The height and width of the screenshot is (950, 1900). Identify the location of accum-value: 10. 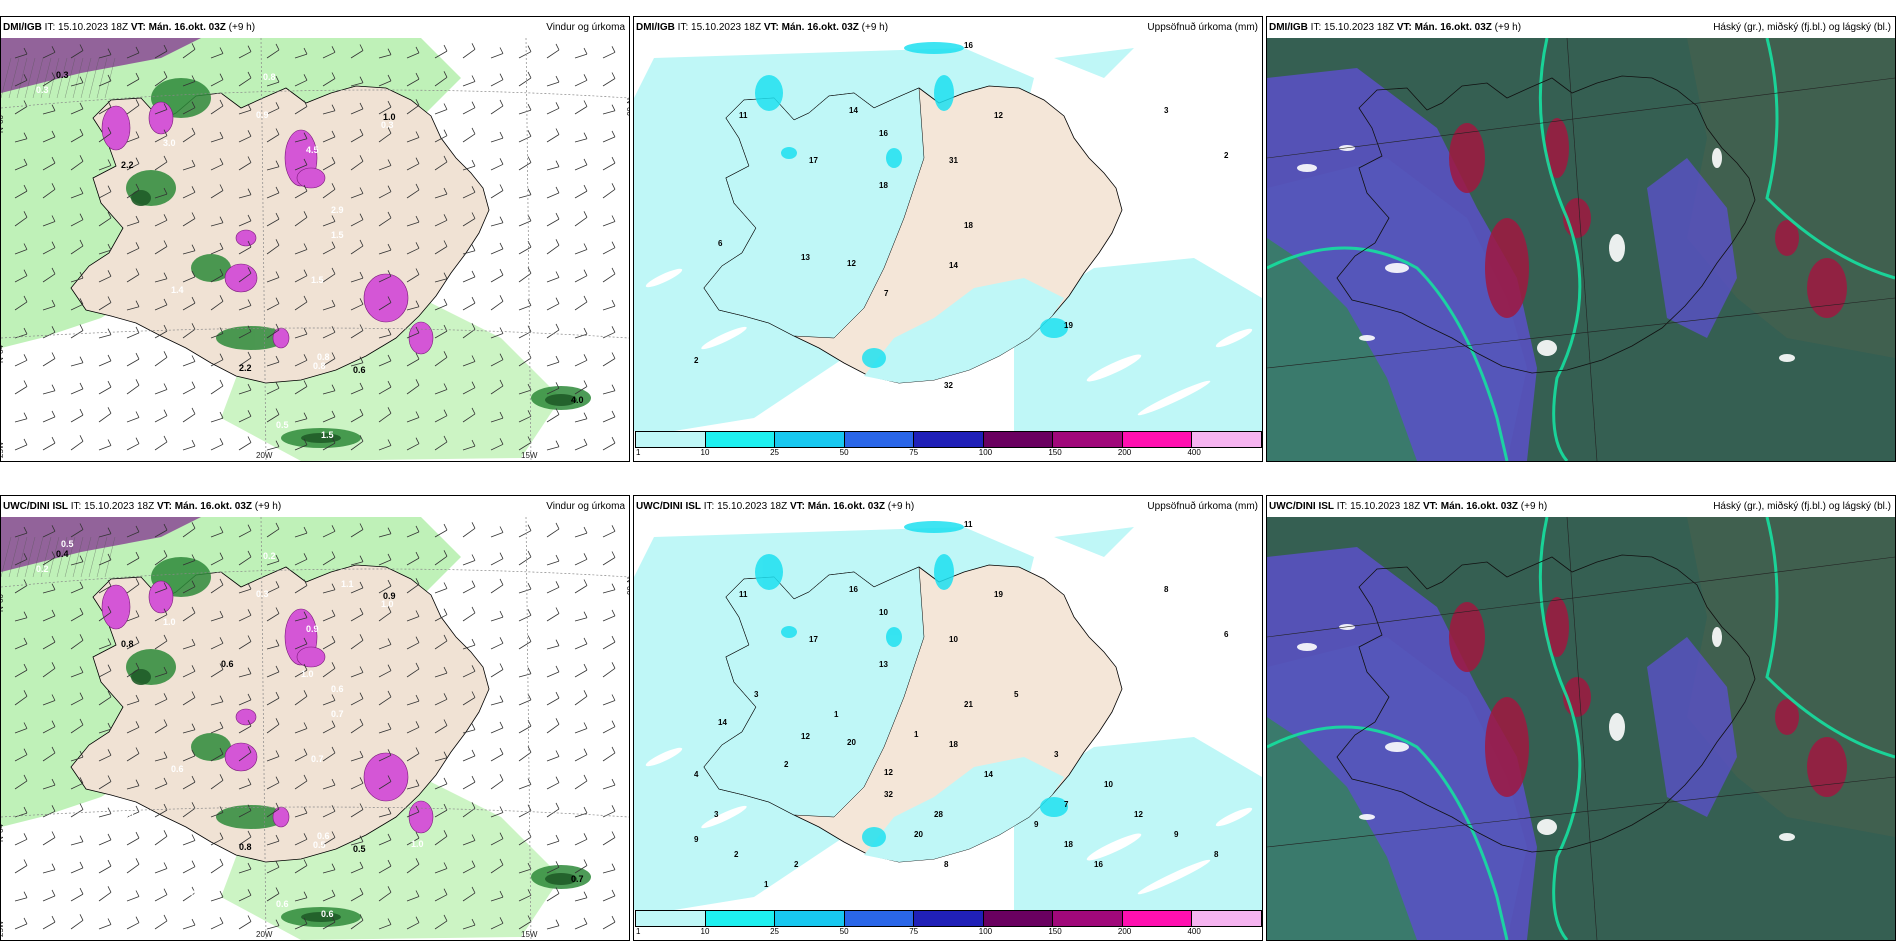
(883, 612).